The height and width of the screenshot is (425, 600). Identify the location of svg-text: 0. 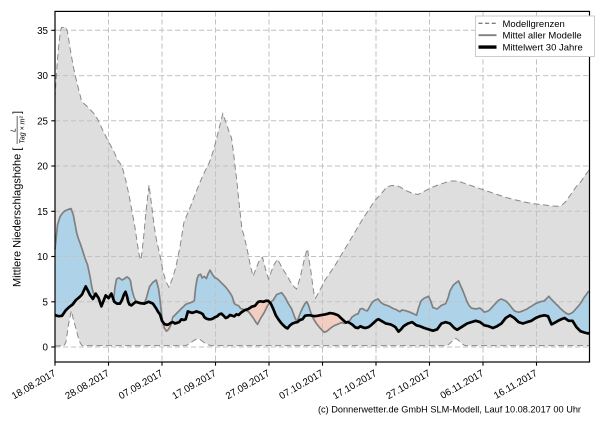
(46, 348).